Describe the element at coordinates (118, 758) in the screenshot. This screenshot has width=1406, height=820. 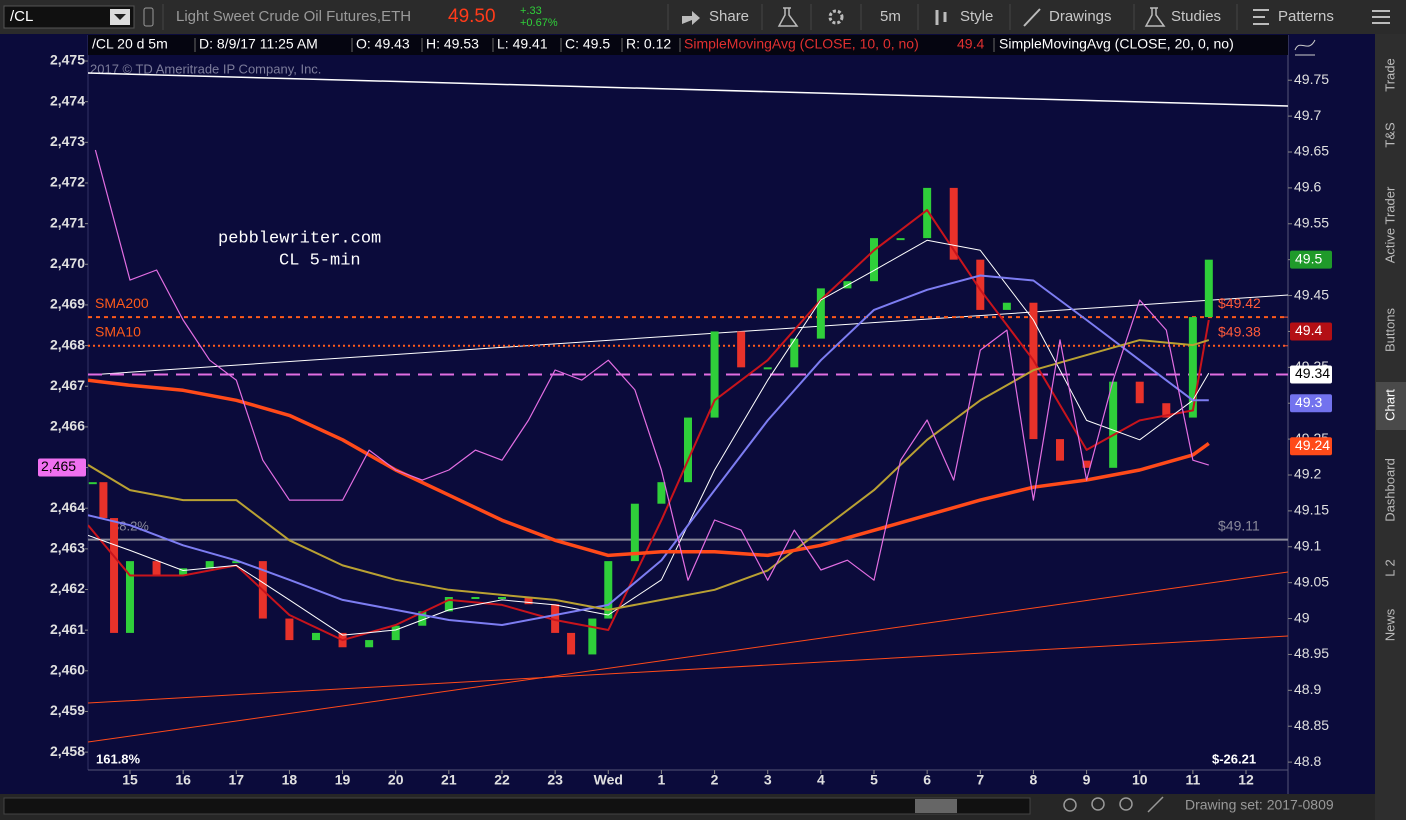
I see `fib-label: 161.8%` at that location.